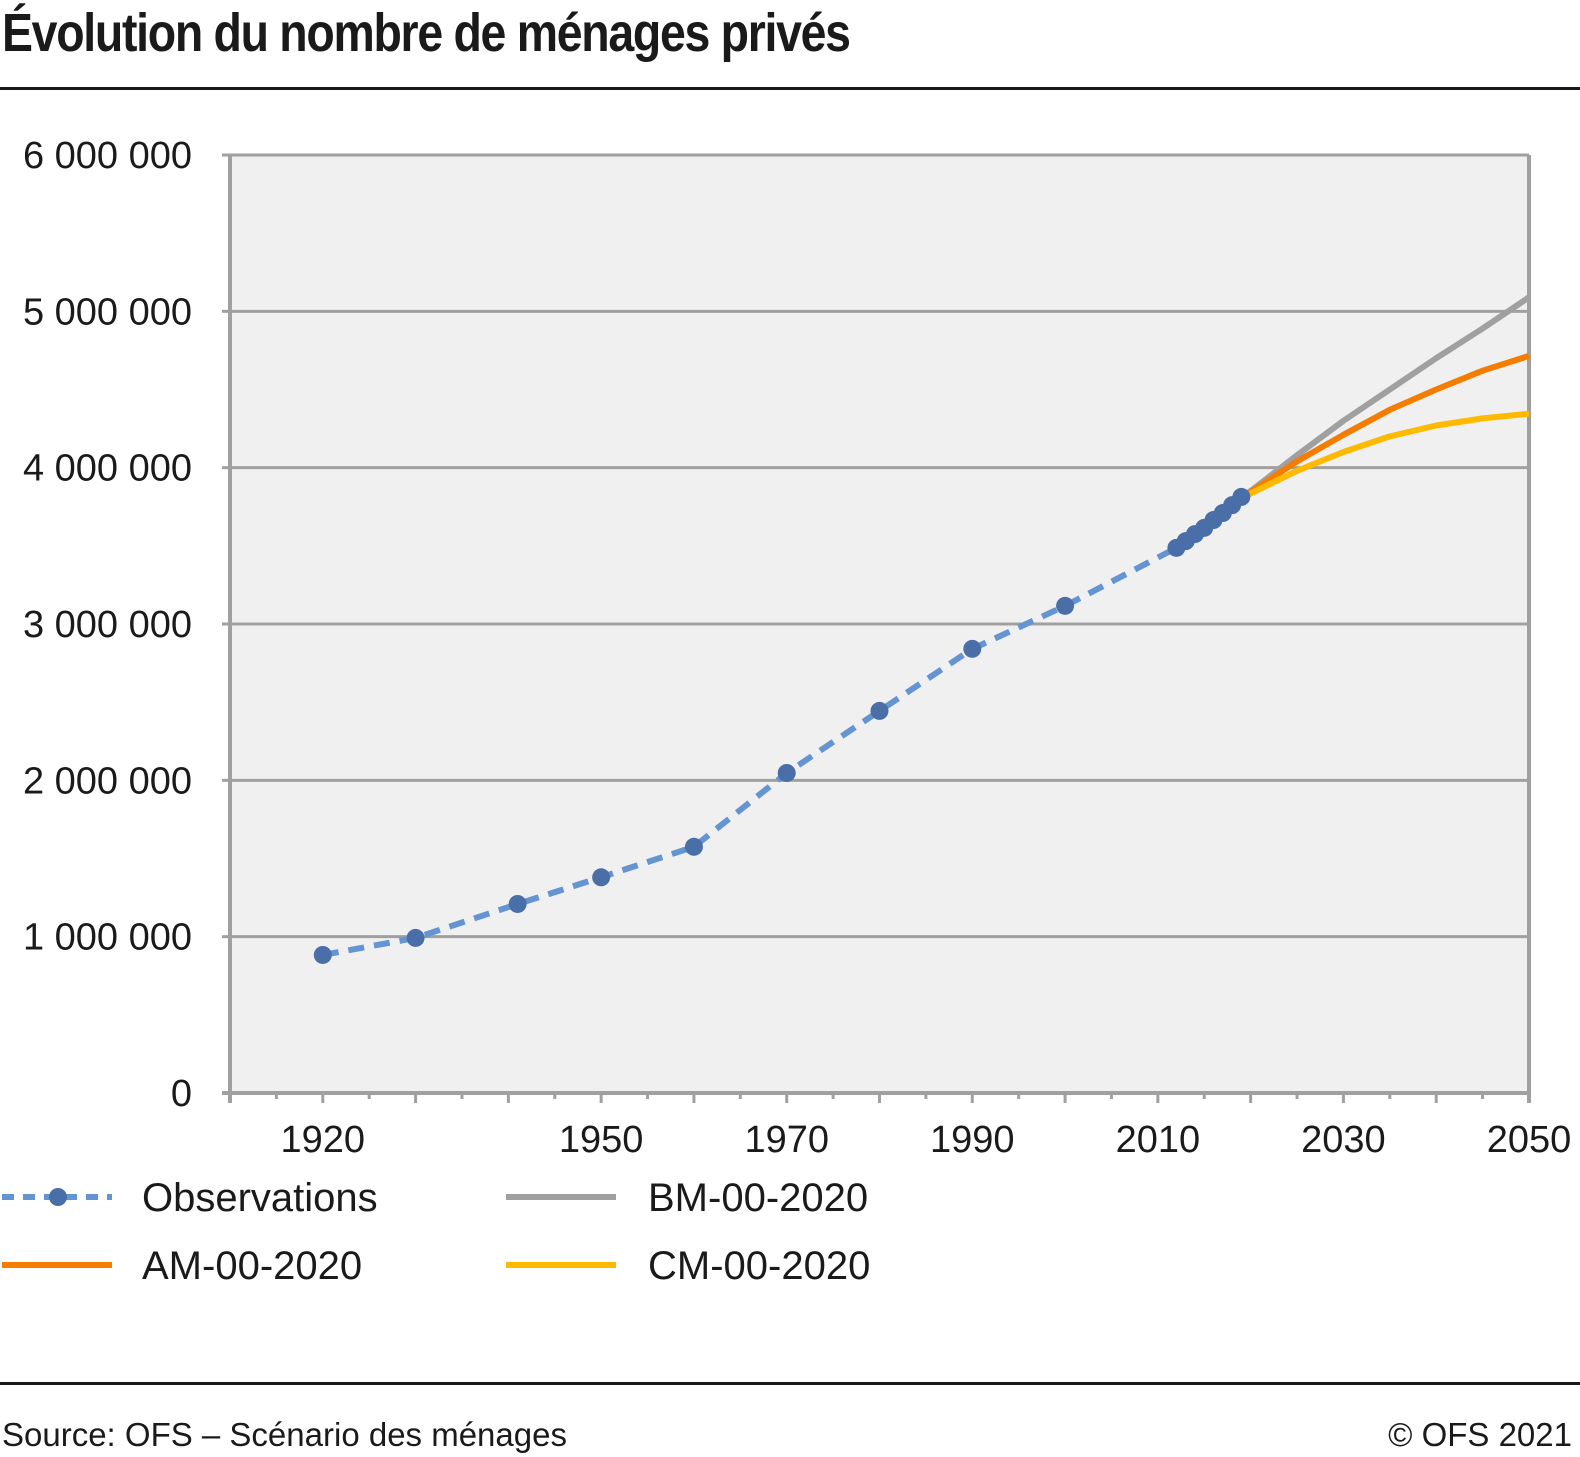 The image size is (1580, 1457). Describe the element at coordinates (107, 781) in the screenshot. I see `y-tick-label: 2 000 000` at that location.